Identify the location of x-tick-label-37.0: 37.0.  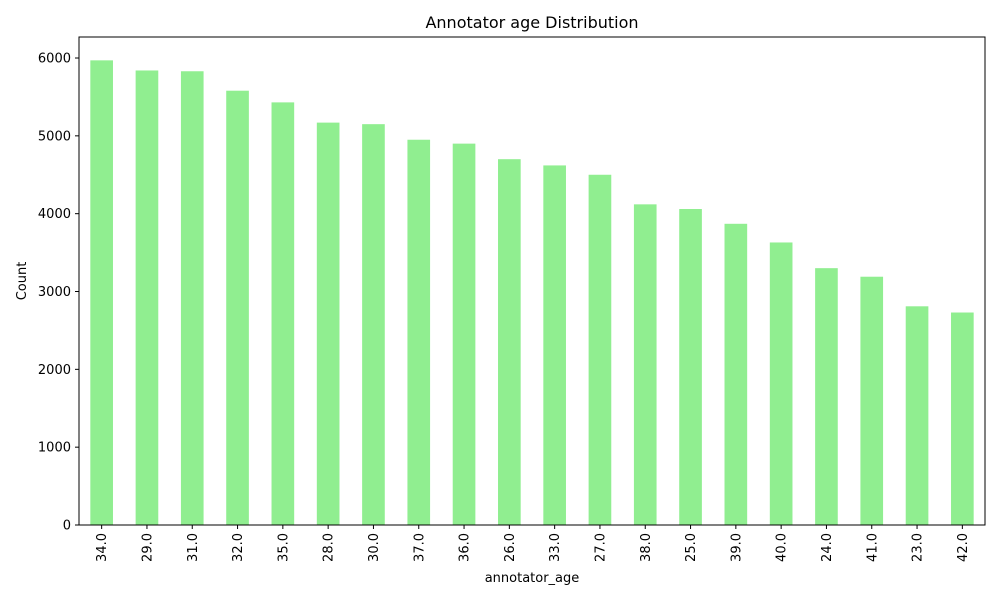
(419, 547).